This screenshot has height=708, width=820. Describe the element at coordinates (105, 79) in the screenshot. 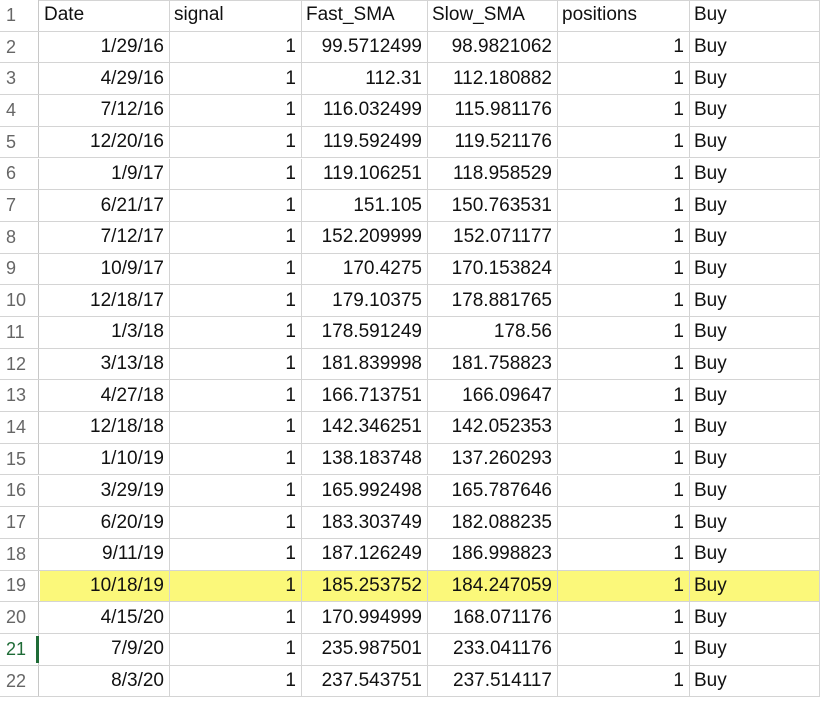

I see `cell-date: 4/29/16` at that location.